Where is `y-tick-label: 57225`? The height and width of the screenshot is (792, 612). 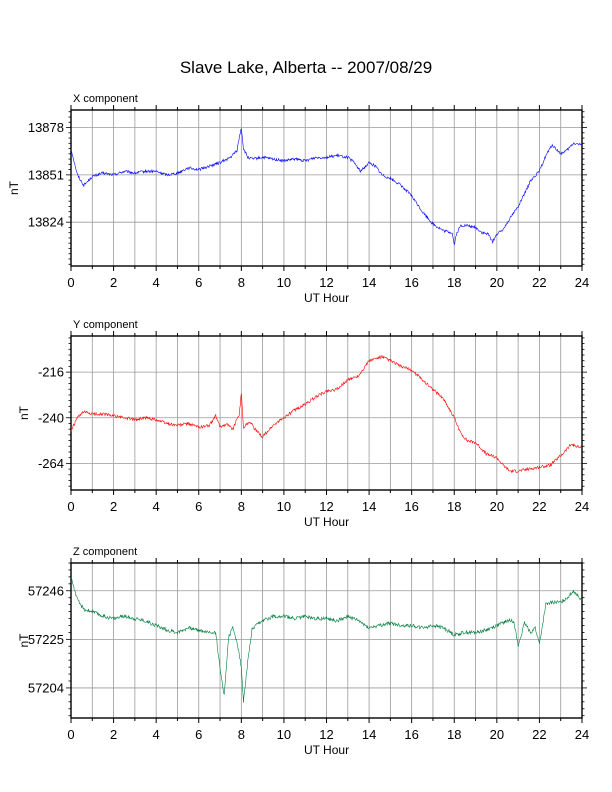
y-tick-label: 57225 is located at coordinates (46, 639).